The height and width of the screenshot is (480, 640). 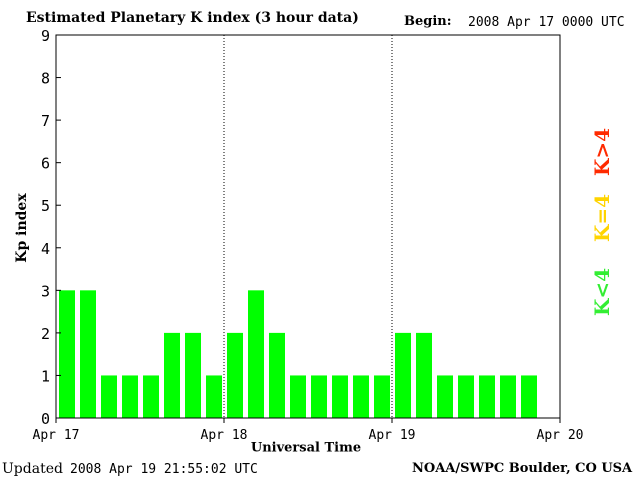 I want to click on credit-line: NOAA/SWPC Boulder, CO USA, so click(x=522, y=468).